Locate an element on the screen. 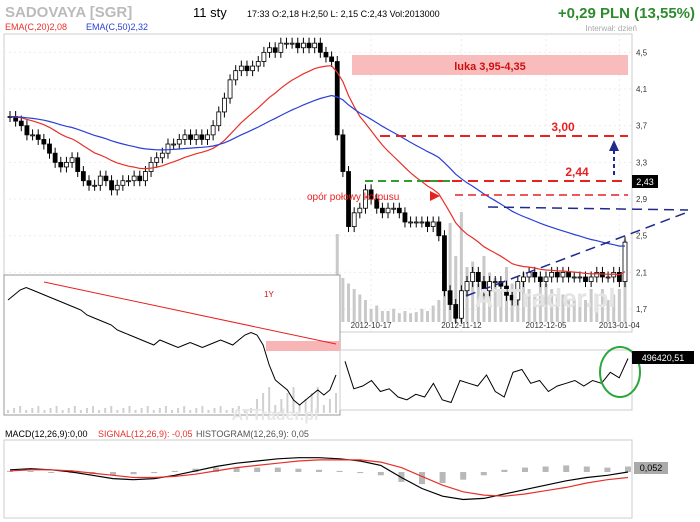 This screenshot has height=522, width=700. macd-panel-frame is located at coordinates (318, 479).